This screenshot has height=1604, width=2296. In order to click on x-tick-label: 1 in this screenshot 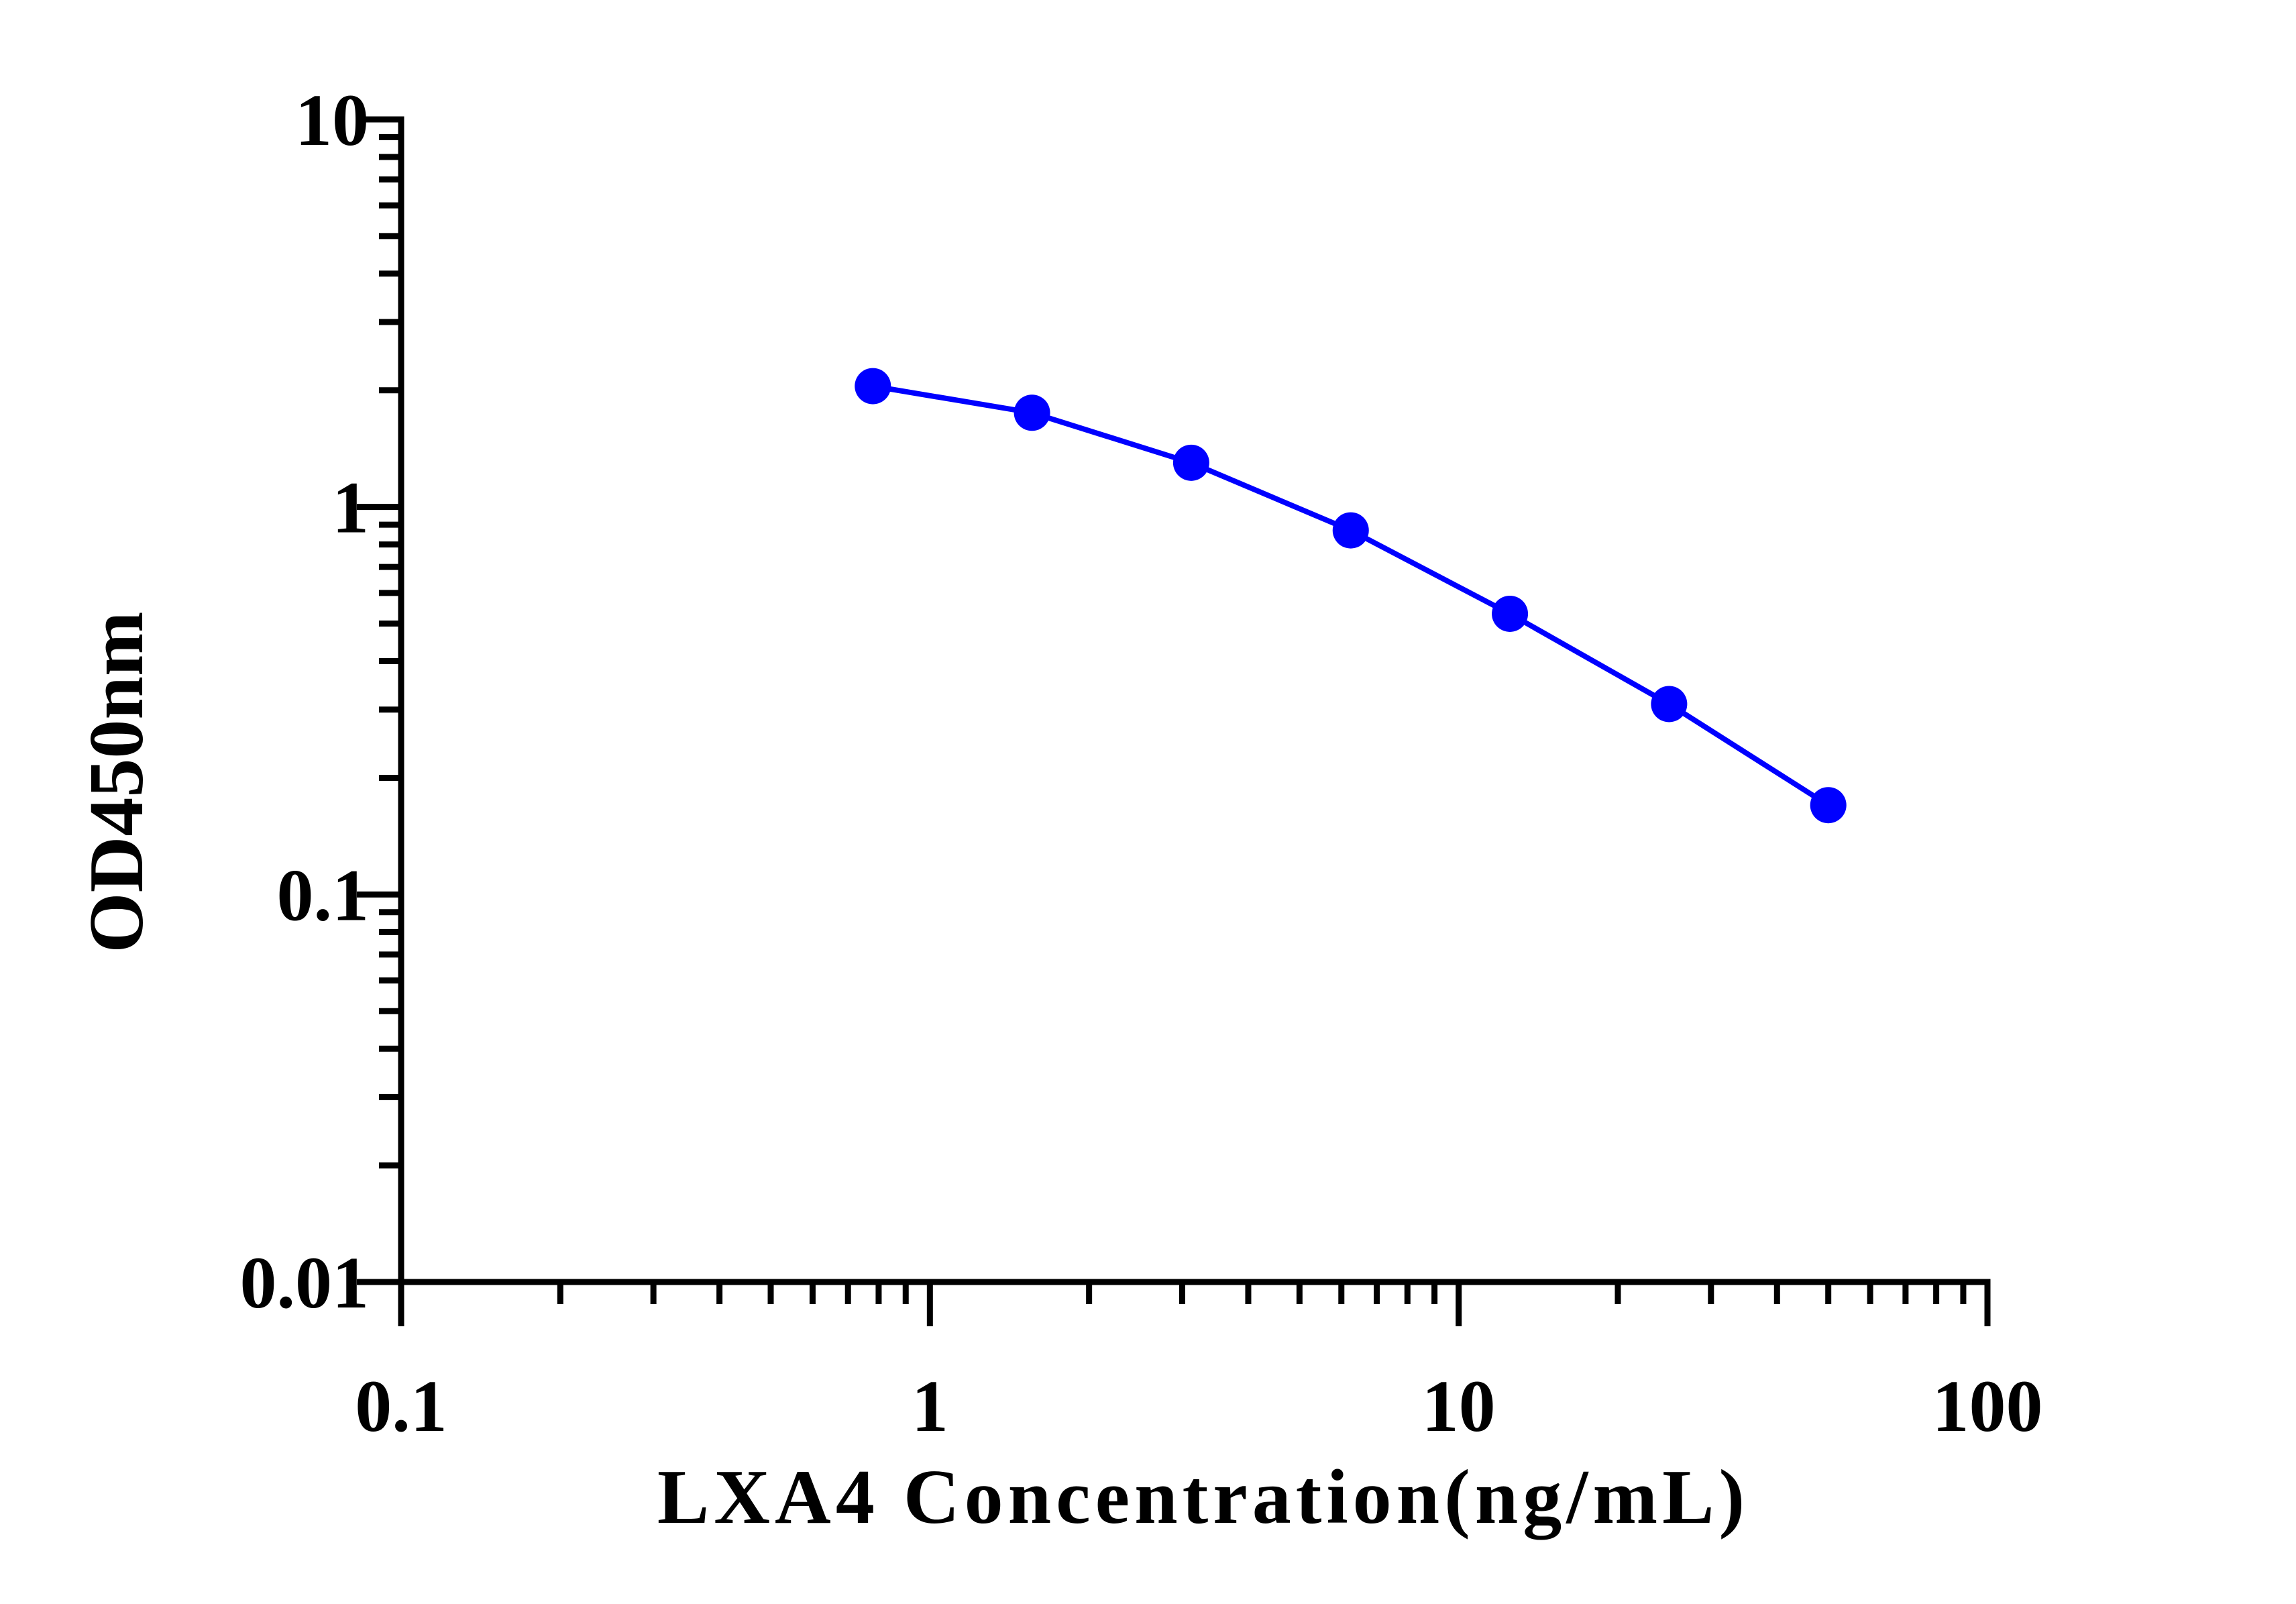, I will do `click(930, 1406)`.